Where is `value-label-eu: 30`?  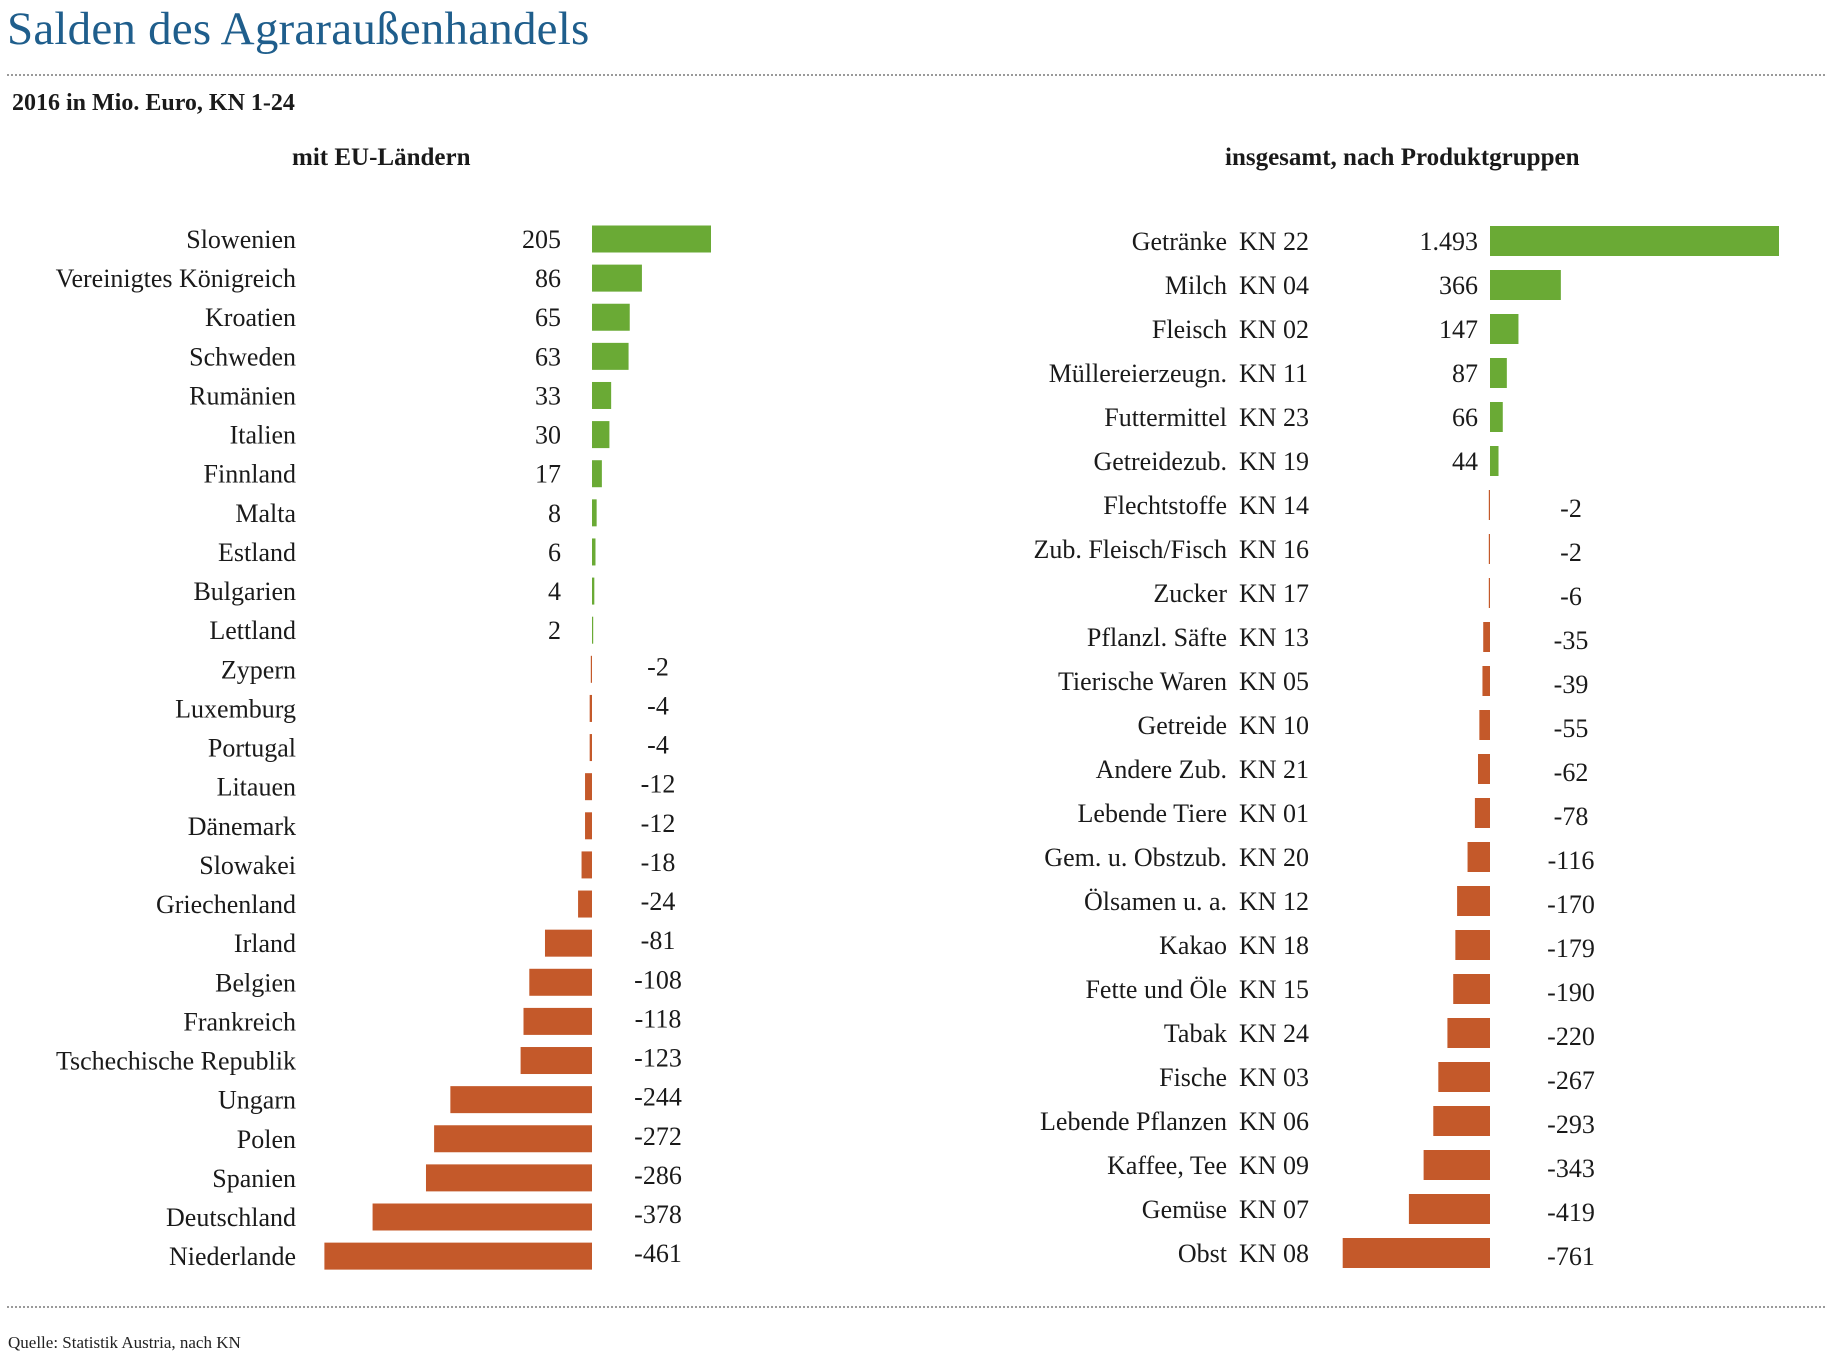 value-label-eu: 30 is located at coordinates (548, 435).